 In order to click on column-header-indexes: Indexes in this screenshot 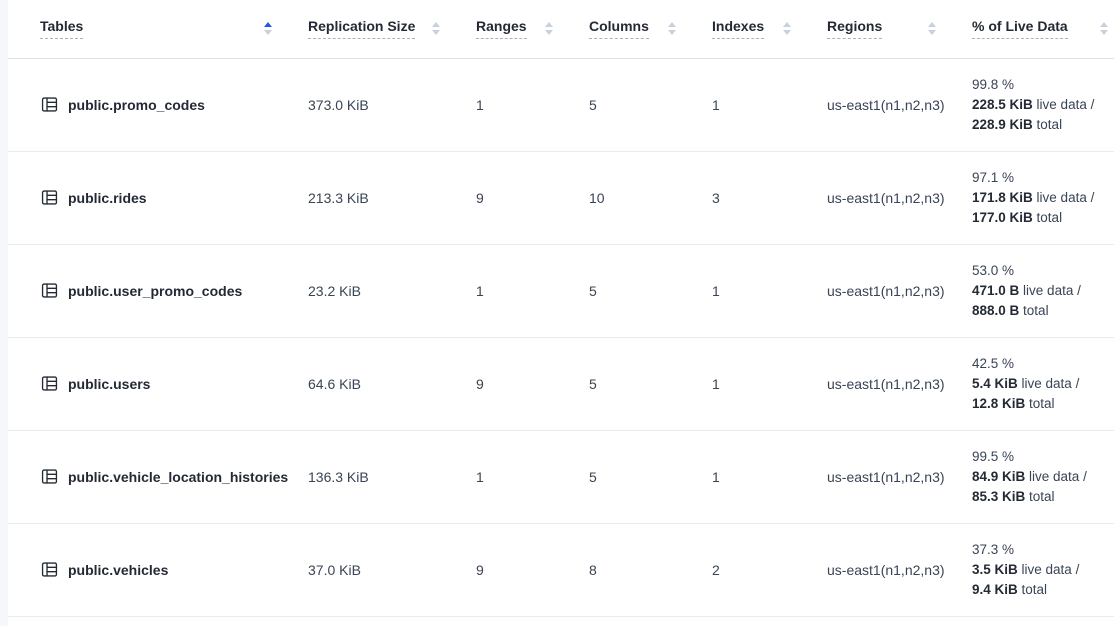, I will do `click(739, 29)`.